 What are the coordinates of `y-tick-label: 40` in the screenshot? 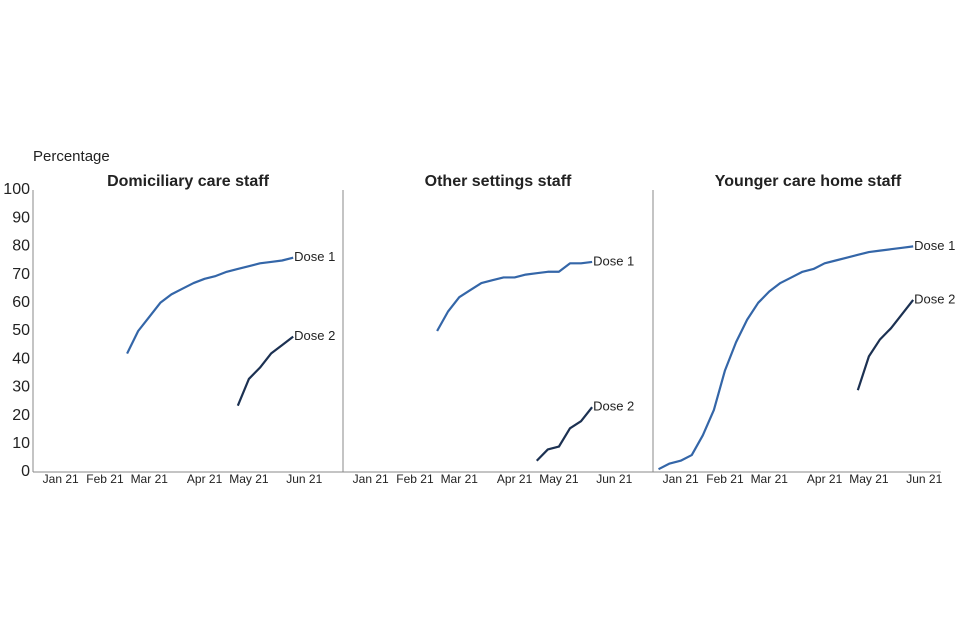 It's located at (21, 358).